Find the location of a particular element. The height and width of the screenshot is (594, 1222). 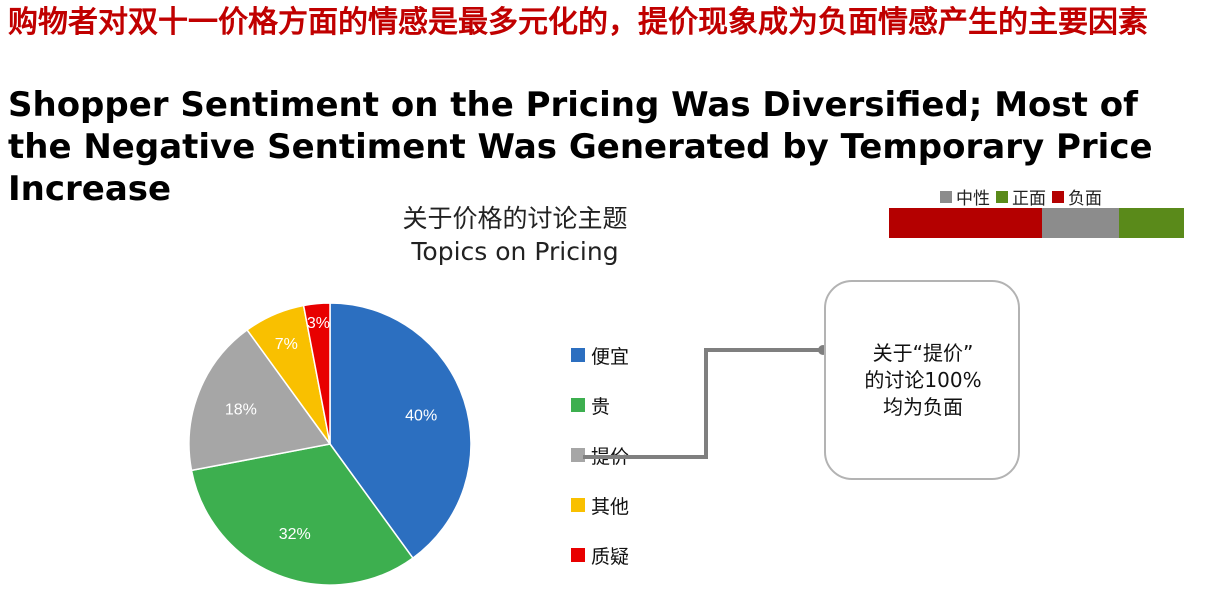

pie-legend-item: 质疑 is located at coordinates (600, 555).